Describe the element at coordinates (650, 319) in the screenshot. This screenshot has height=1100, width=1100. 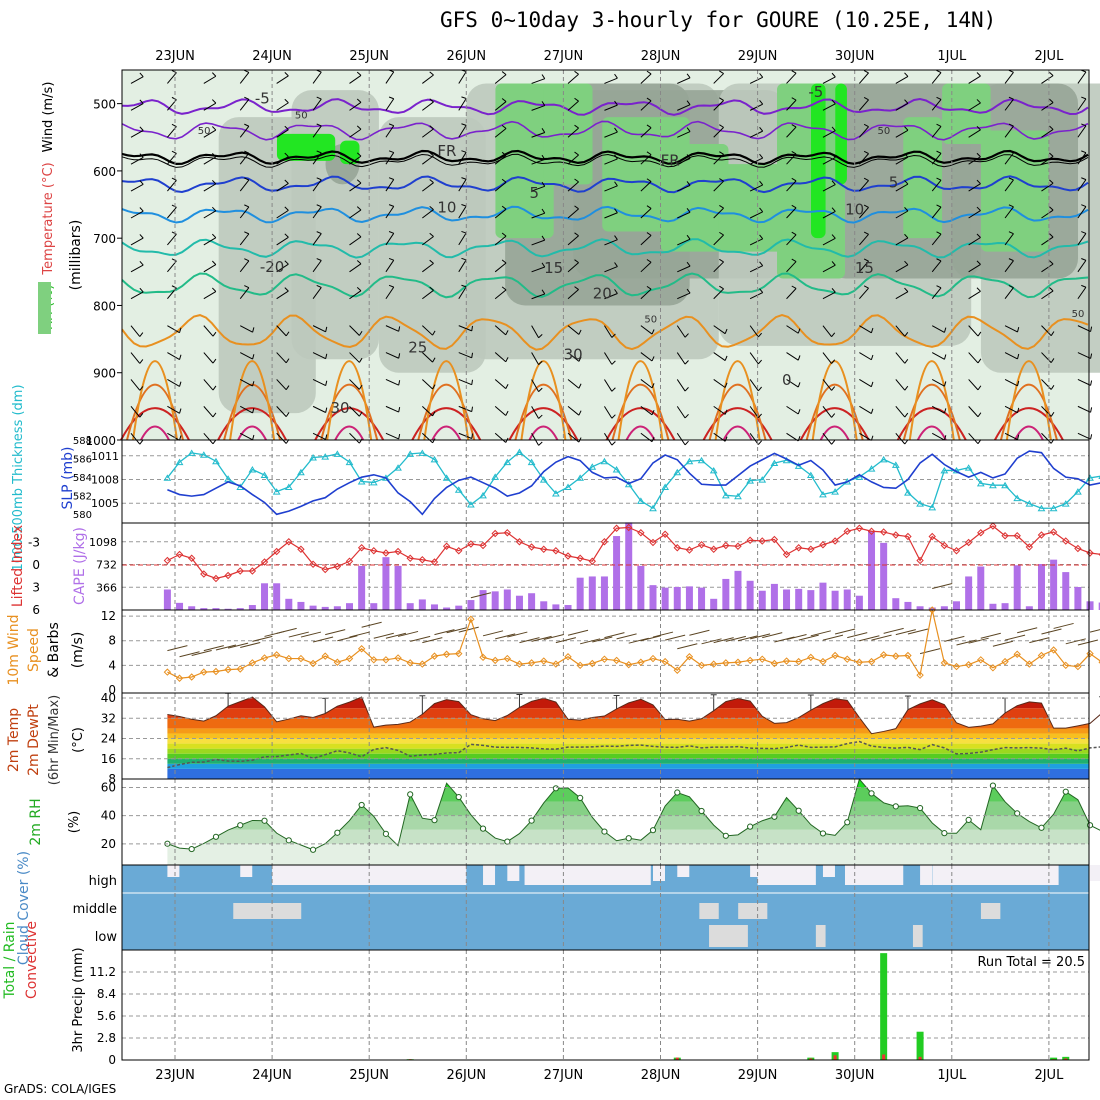
I see `contour-label: 50` at that location.